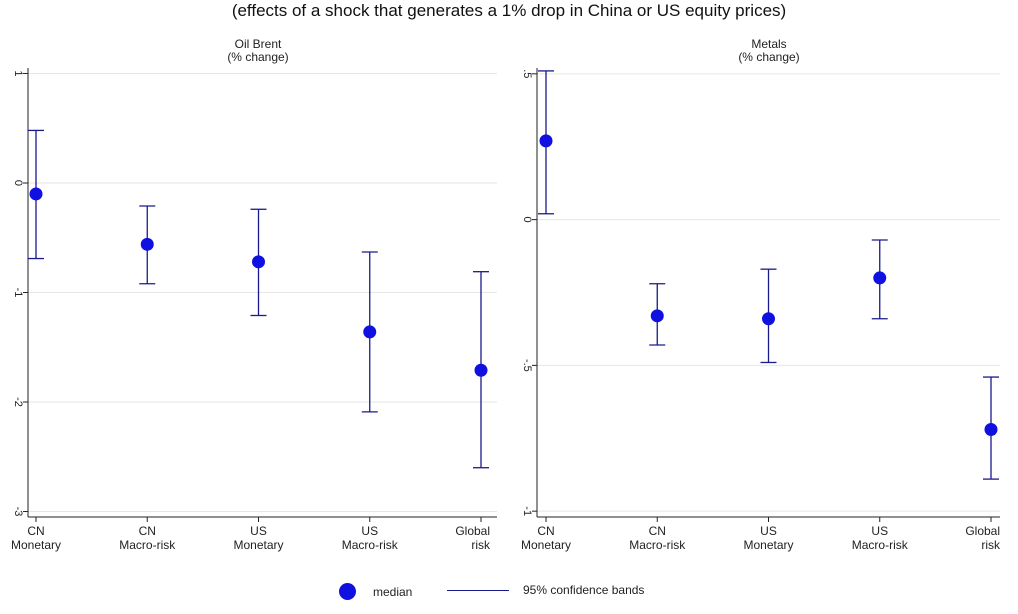  I want to click on legend: median 95% confidence bands, so click(509, 594).